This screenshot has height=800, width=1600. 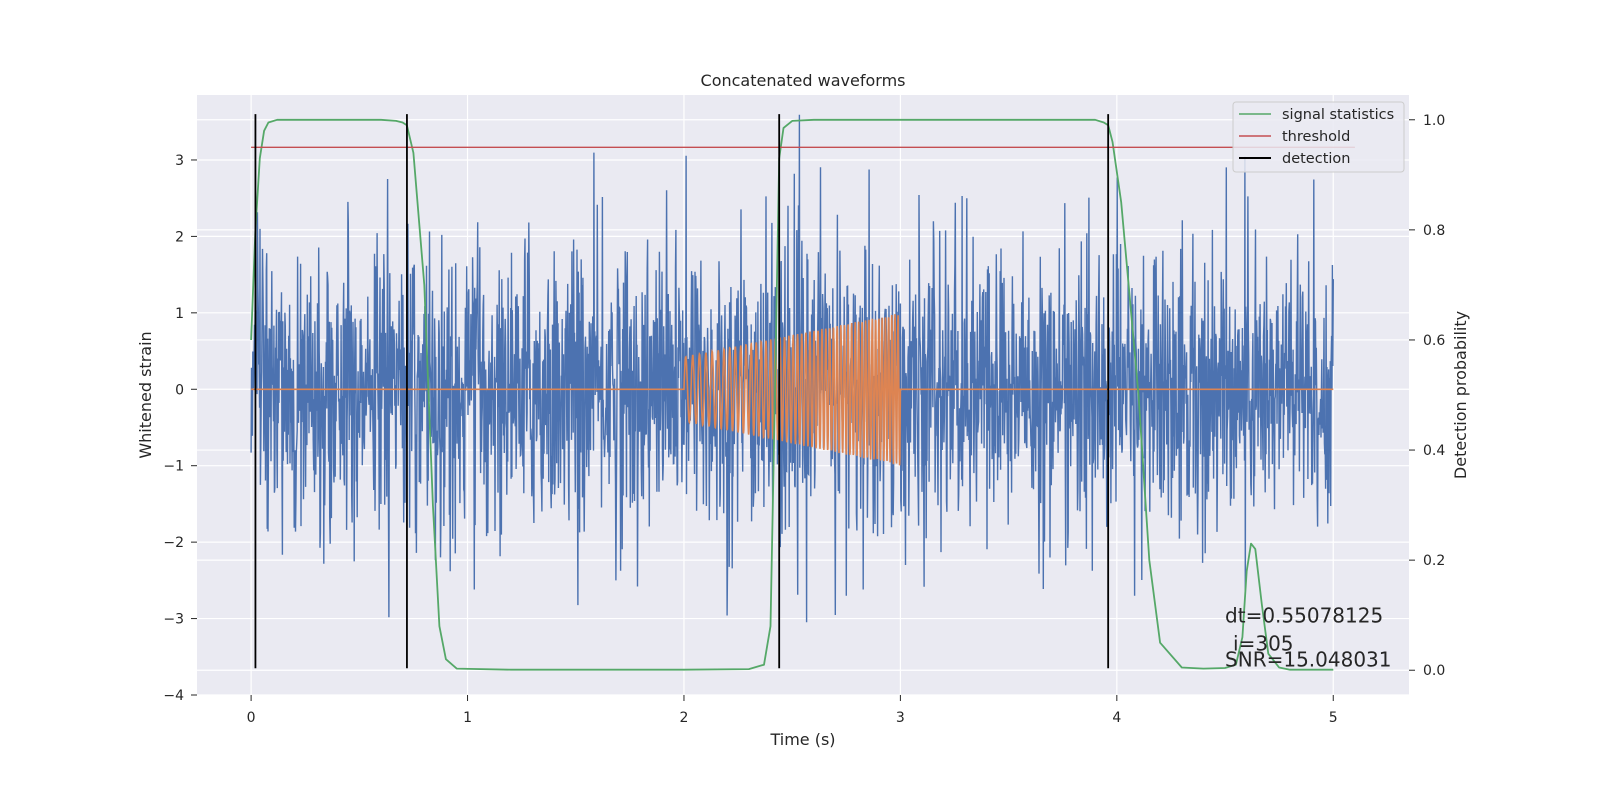 I want to click on y2-tick-label: 0.0, so click(x=1434, y=671).